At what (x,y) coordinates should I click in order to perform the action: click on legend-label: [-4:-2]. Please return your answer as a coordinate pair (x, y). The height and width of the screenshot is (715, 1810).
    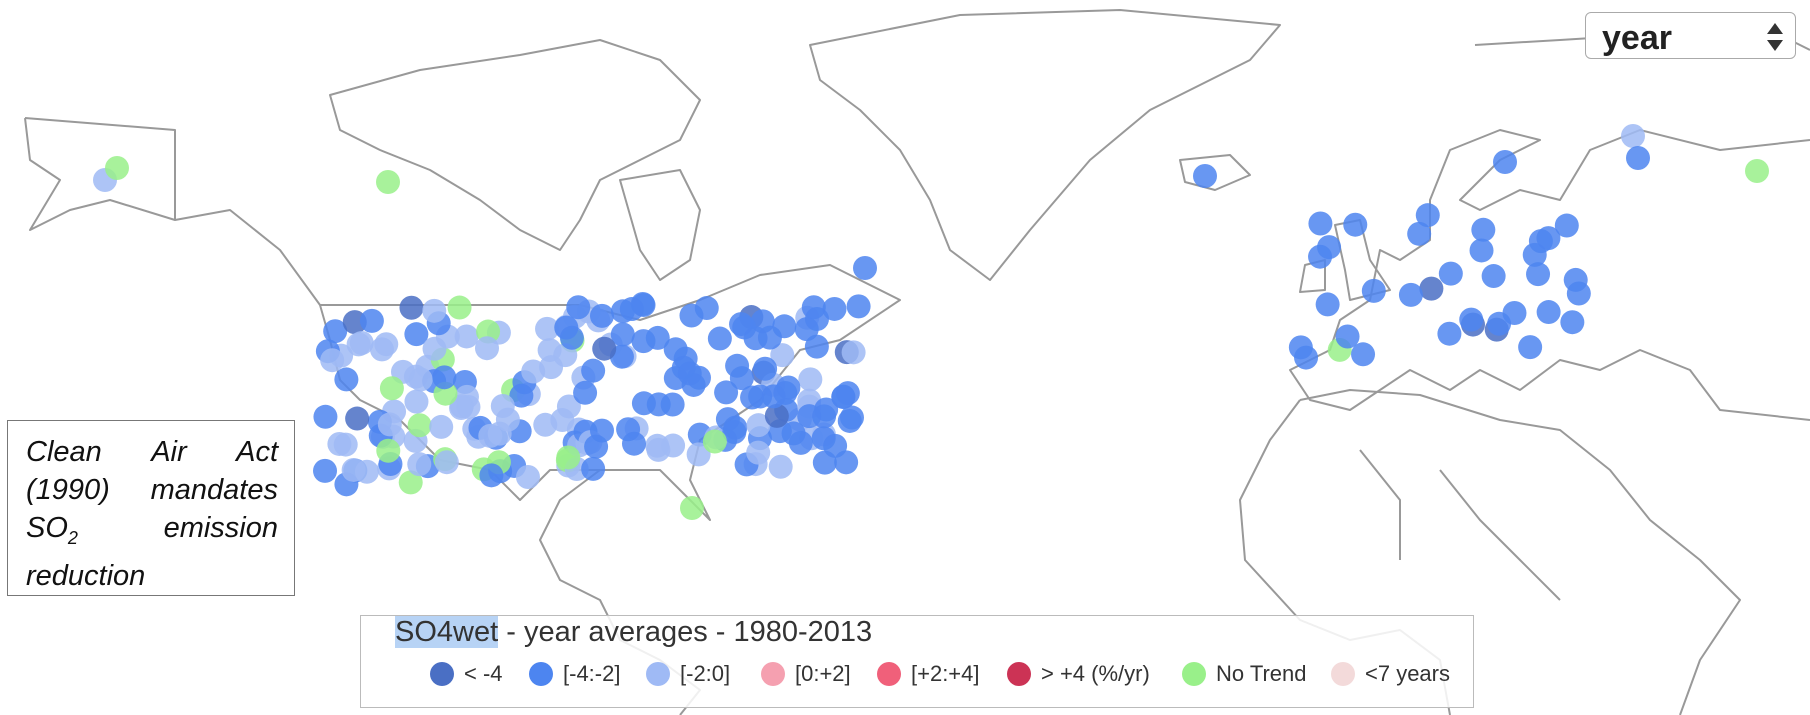
    Looking at the image, I should click on (591, 673).